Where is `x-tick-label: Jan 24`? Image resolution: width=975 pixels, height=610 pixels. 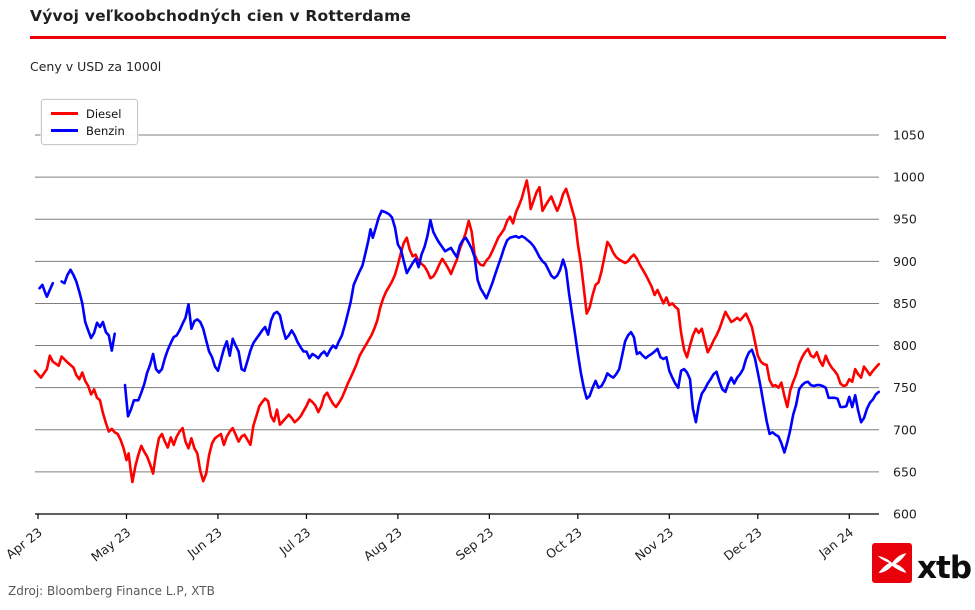 x-tick-label: Jan 24 is located at coordinates (835, 543).